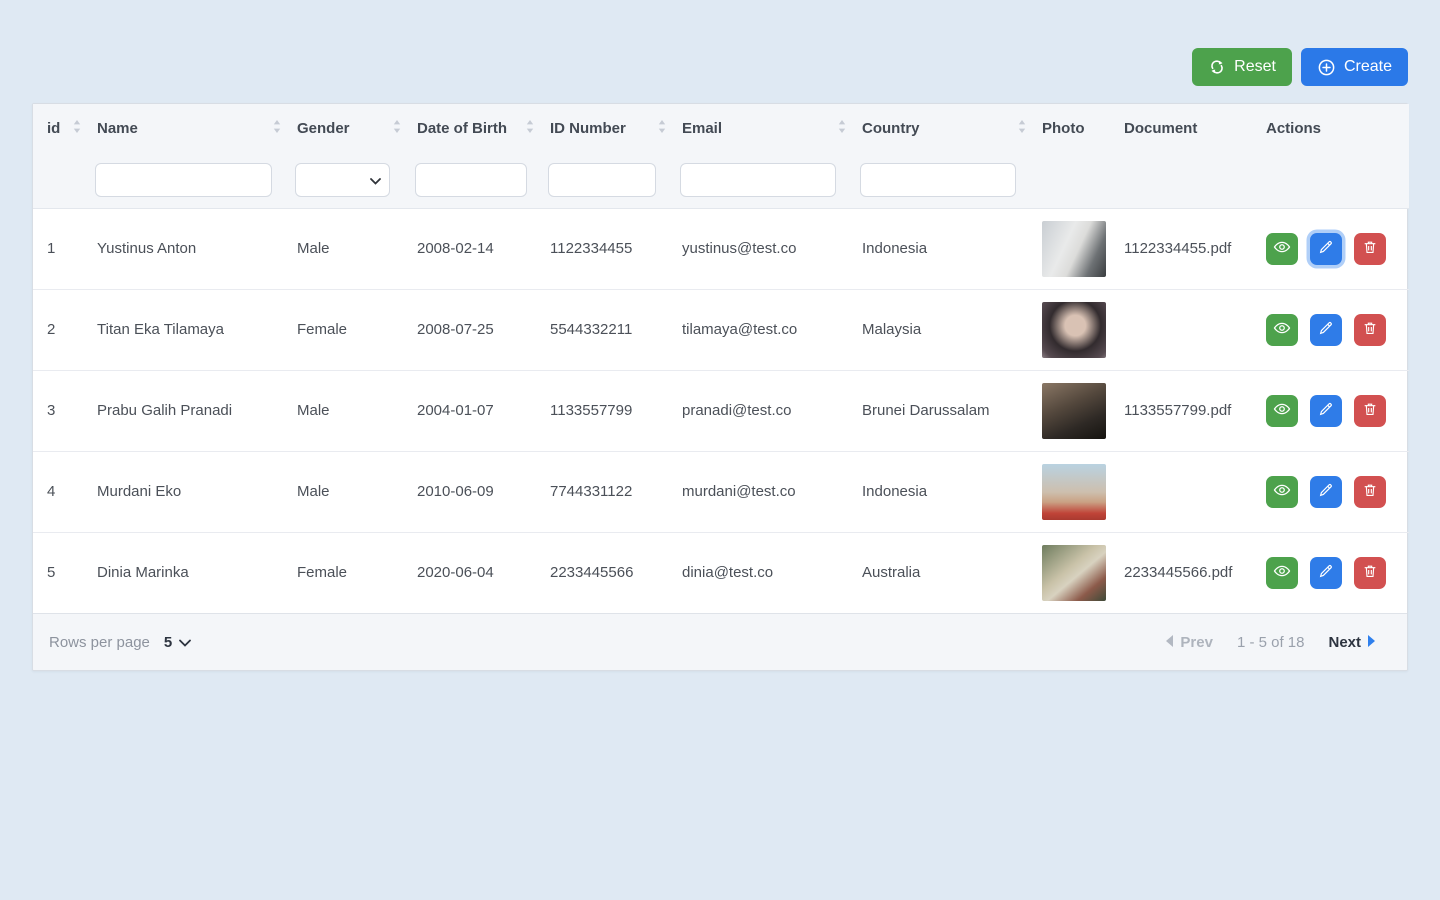  What do you see at coordinates (195, 492) in the screenshot?
I see `cell-name: Murdani Eko` at bounding box center [195, 492].